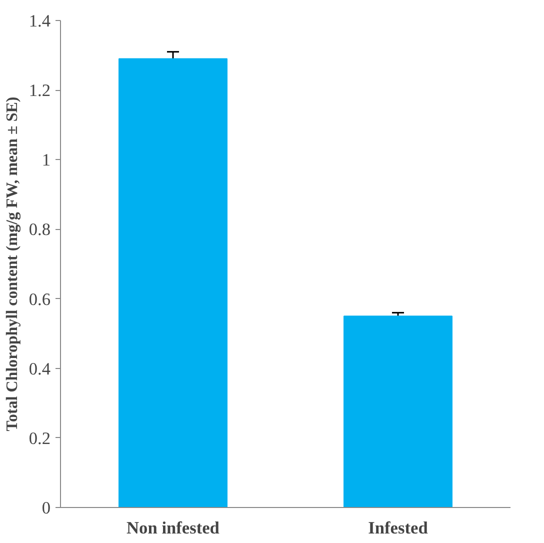  What do you see at coordinates (39, 368) in the screenshot?
I see `y-tick-label: 0.4` at bounding box center [39, 368].